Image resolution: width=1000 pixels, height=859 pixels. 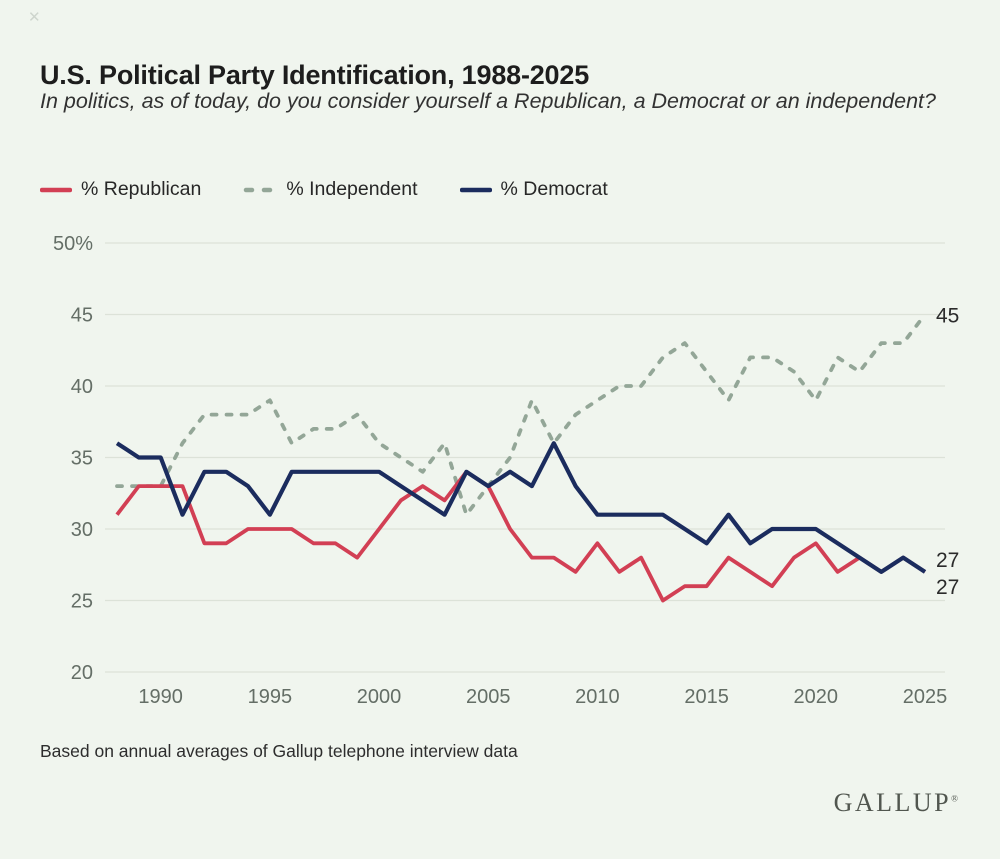 What do you see at coordinates (947, 316) in the screenshot?
I see `end-label-independent: 45` at bounding box center [947, 316].